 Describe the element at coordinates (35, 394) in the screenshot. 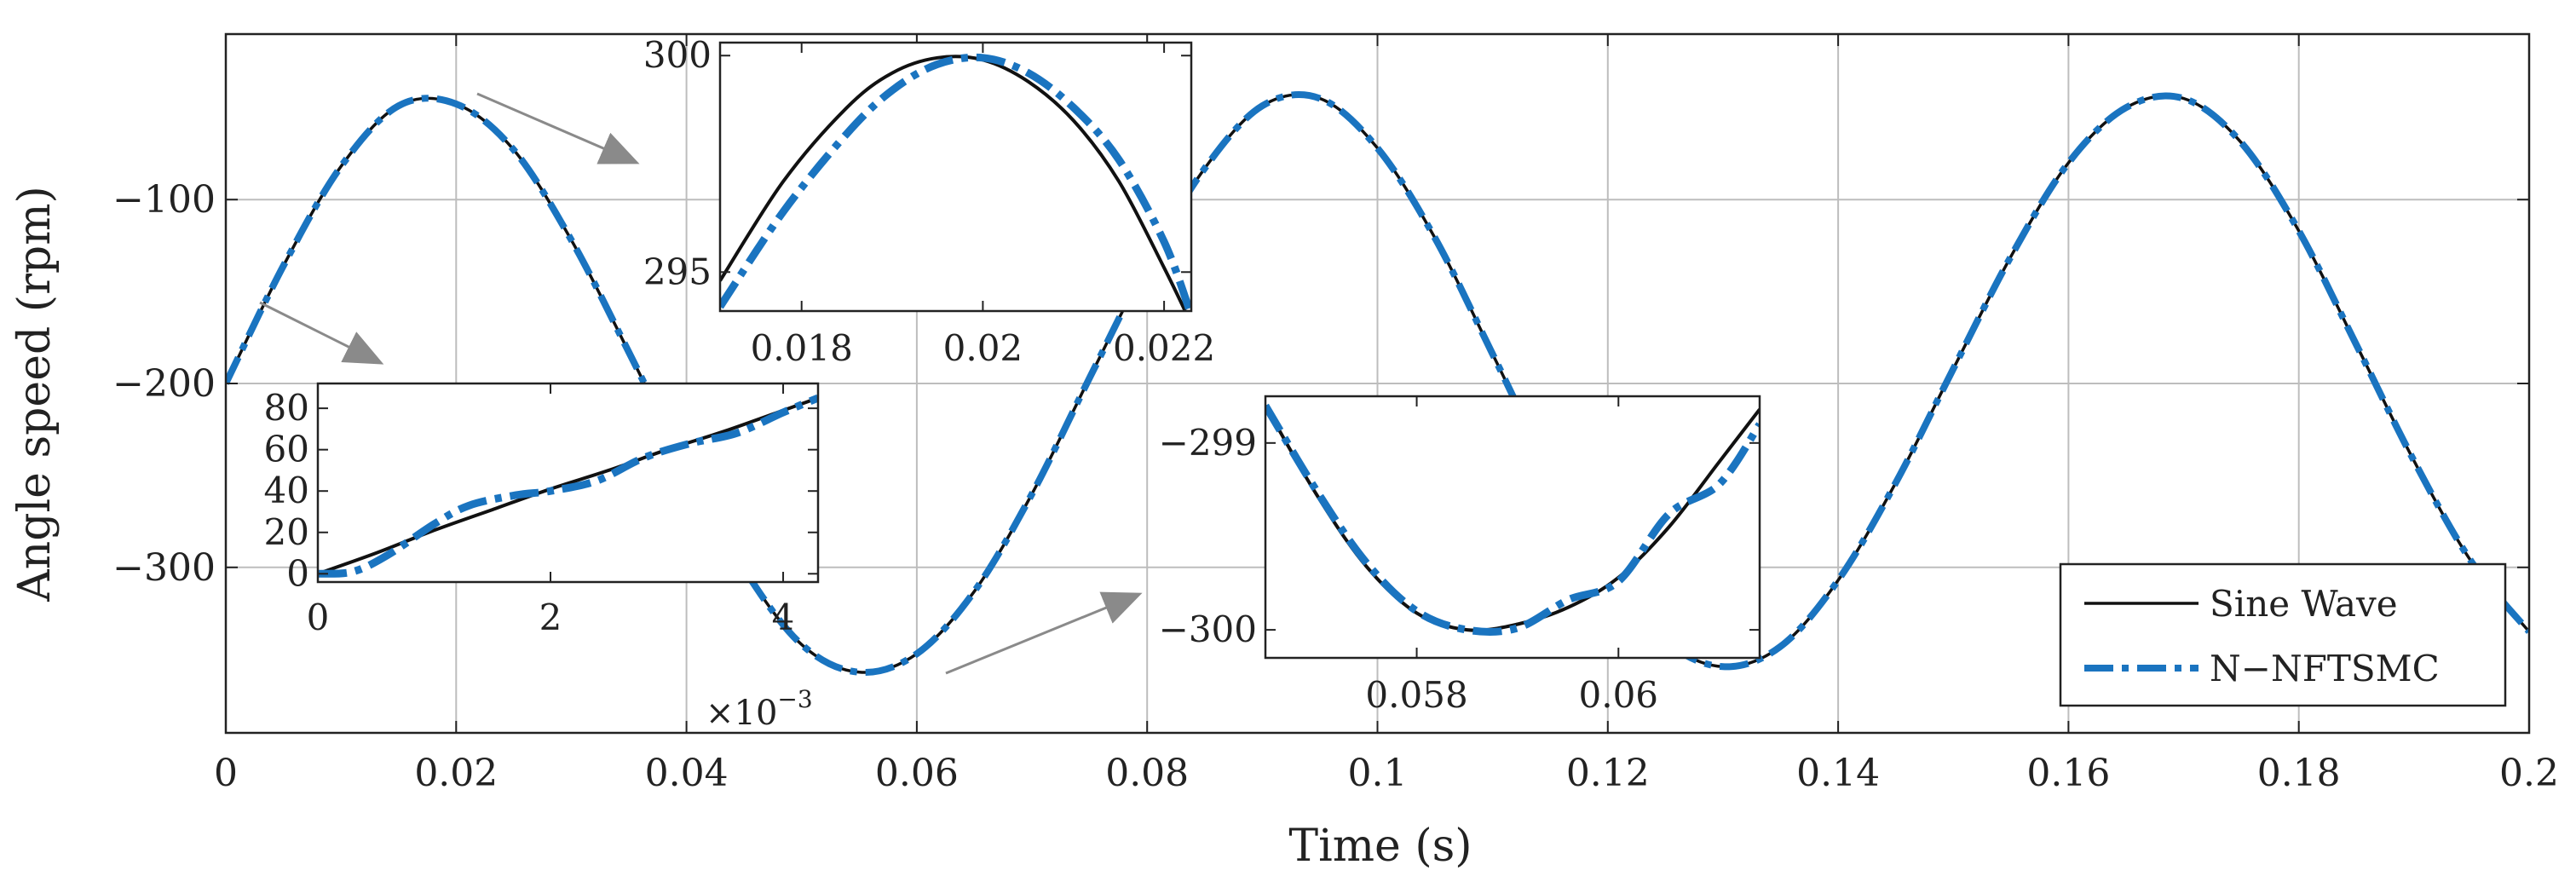

I see `y-axis-title: Angle speed (rpm)` at that location.